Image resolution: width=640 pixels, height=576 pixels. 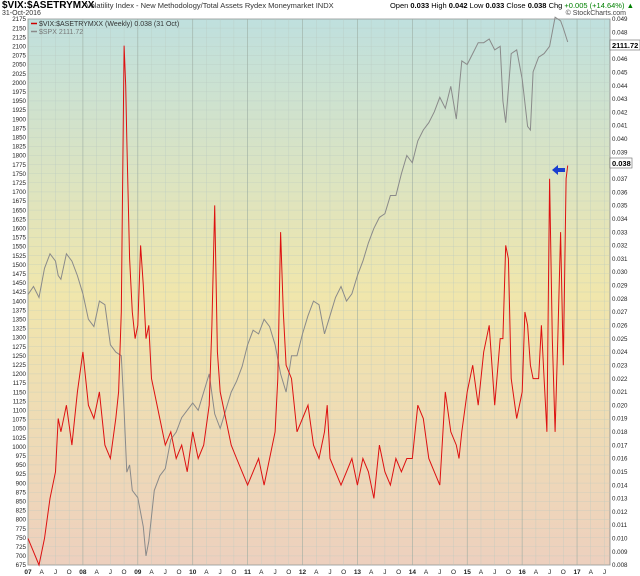 What do you see at coordinates (620, 539) in the screenshot?
I see `right-tick-label: 0.010` at bounding box center [620, 539].